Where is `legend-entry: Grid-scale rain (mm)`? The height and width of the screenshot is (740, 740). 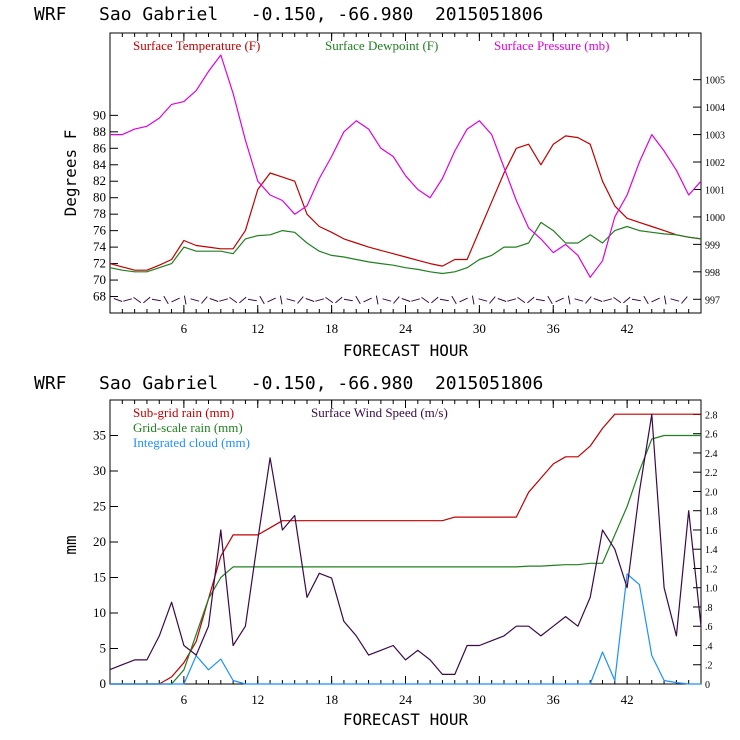 legend-entry: Grid-scale rain (mm) is located at coordinates (188, 427).